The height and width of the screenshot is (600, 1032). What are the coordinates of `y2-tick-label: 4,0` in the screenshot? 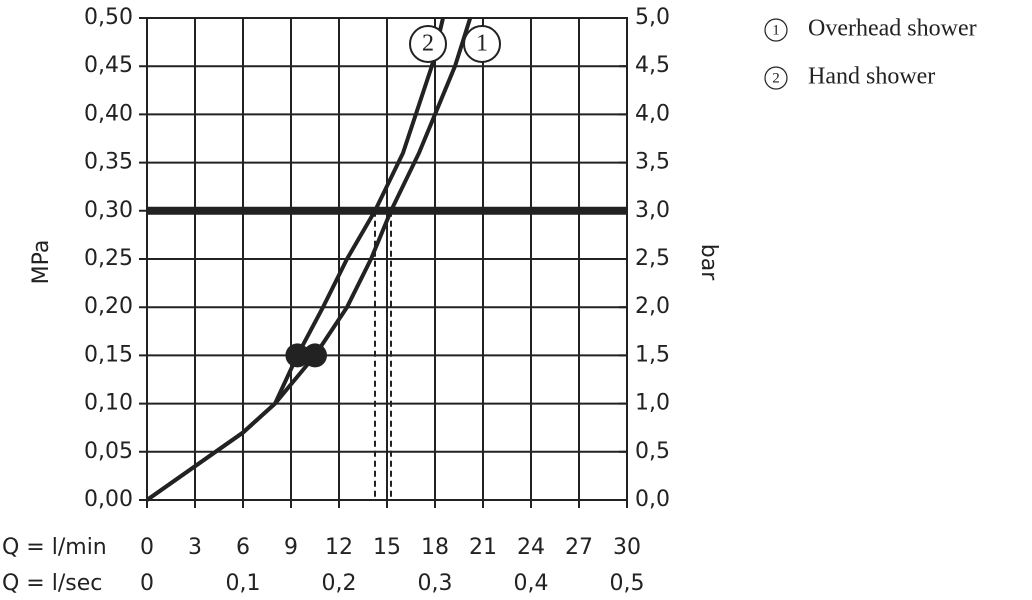 It's located at (652, 113).